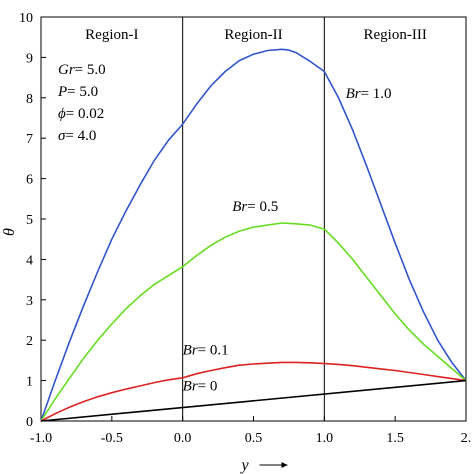 The height and width of the screenshot is (474, 474). Describe the element at coordinates (29, 220) in the screenshot. I see `y-tick-label: 5` at that location.